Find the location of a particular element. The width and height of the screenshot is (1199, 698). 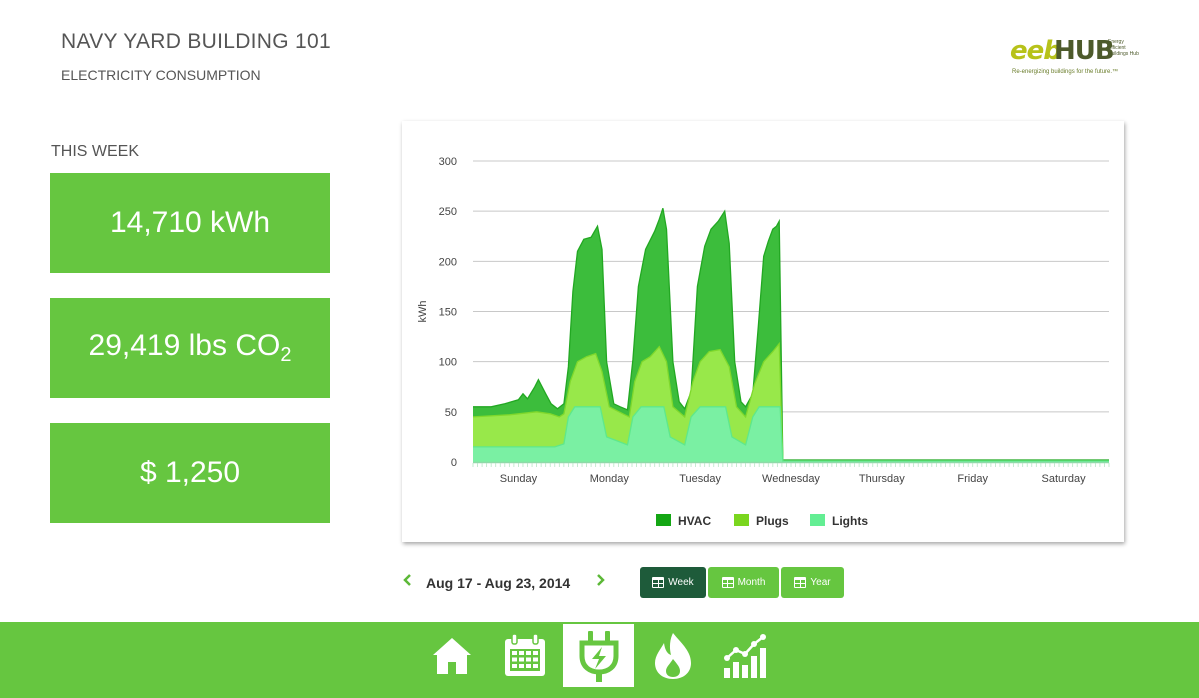

y-tick-label: 200 is located at coordinates (448, 262).